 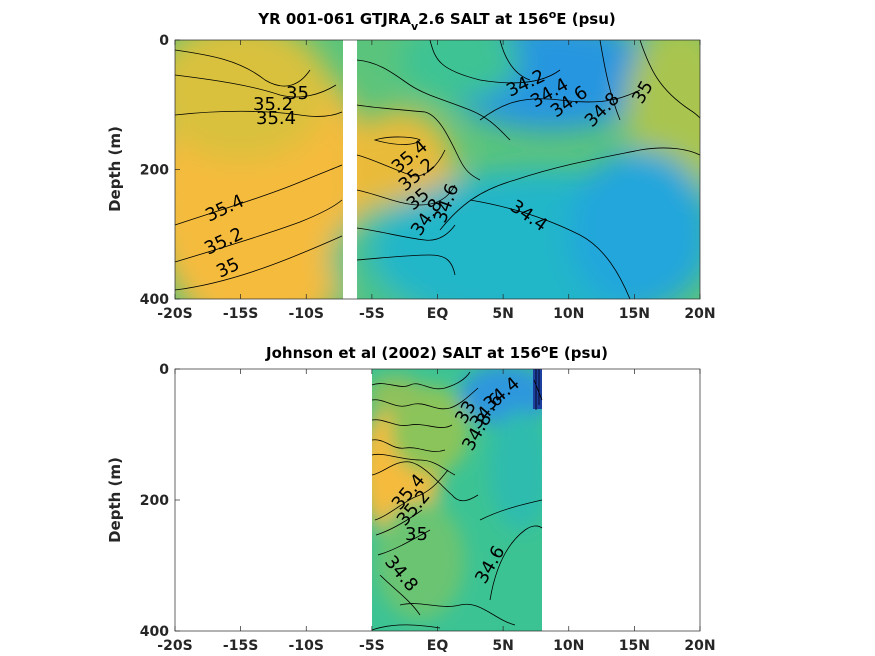 What do you see at coordinates (350, 169) in the screenshot?
I see `data-gap` at bounding box center [350, 169].